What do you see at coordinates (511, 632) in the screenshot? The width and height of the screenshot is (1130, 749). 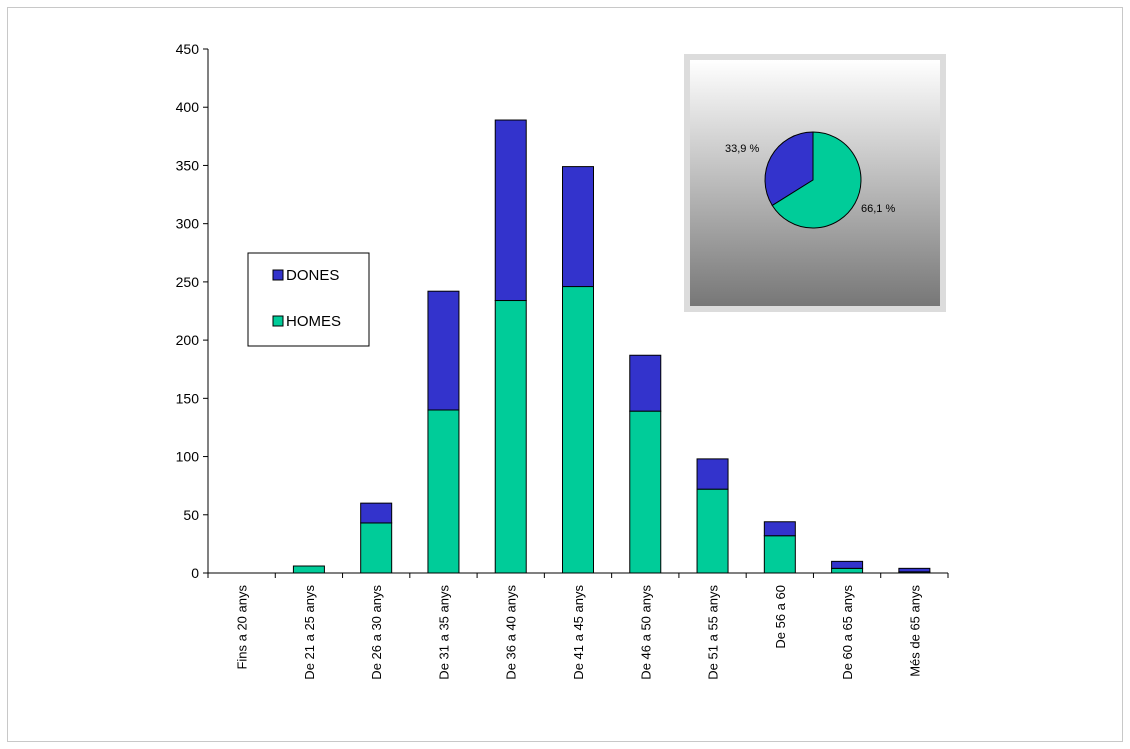 I see `x-category-label: De 36 a 40 anys` at bounding box center [511, 632].